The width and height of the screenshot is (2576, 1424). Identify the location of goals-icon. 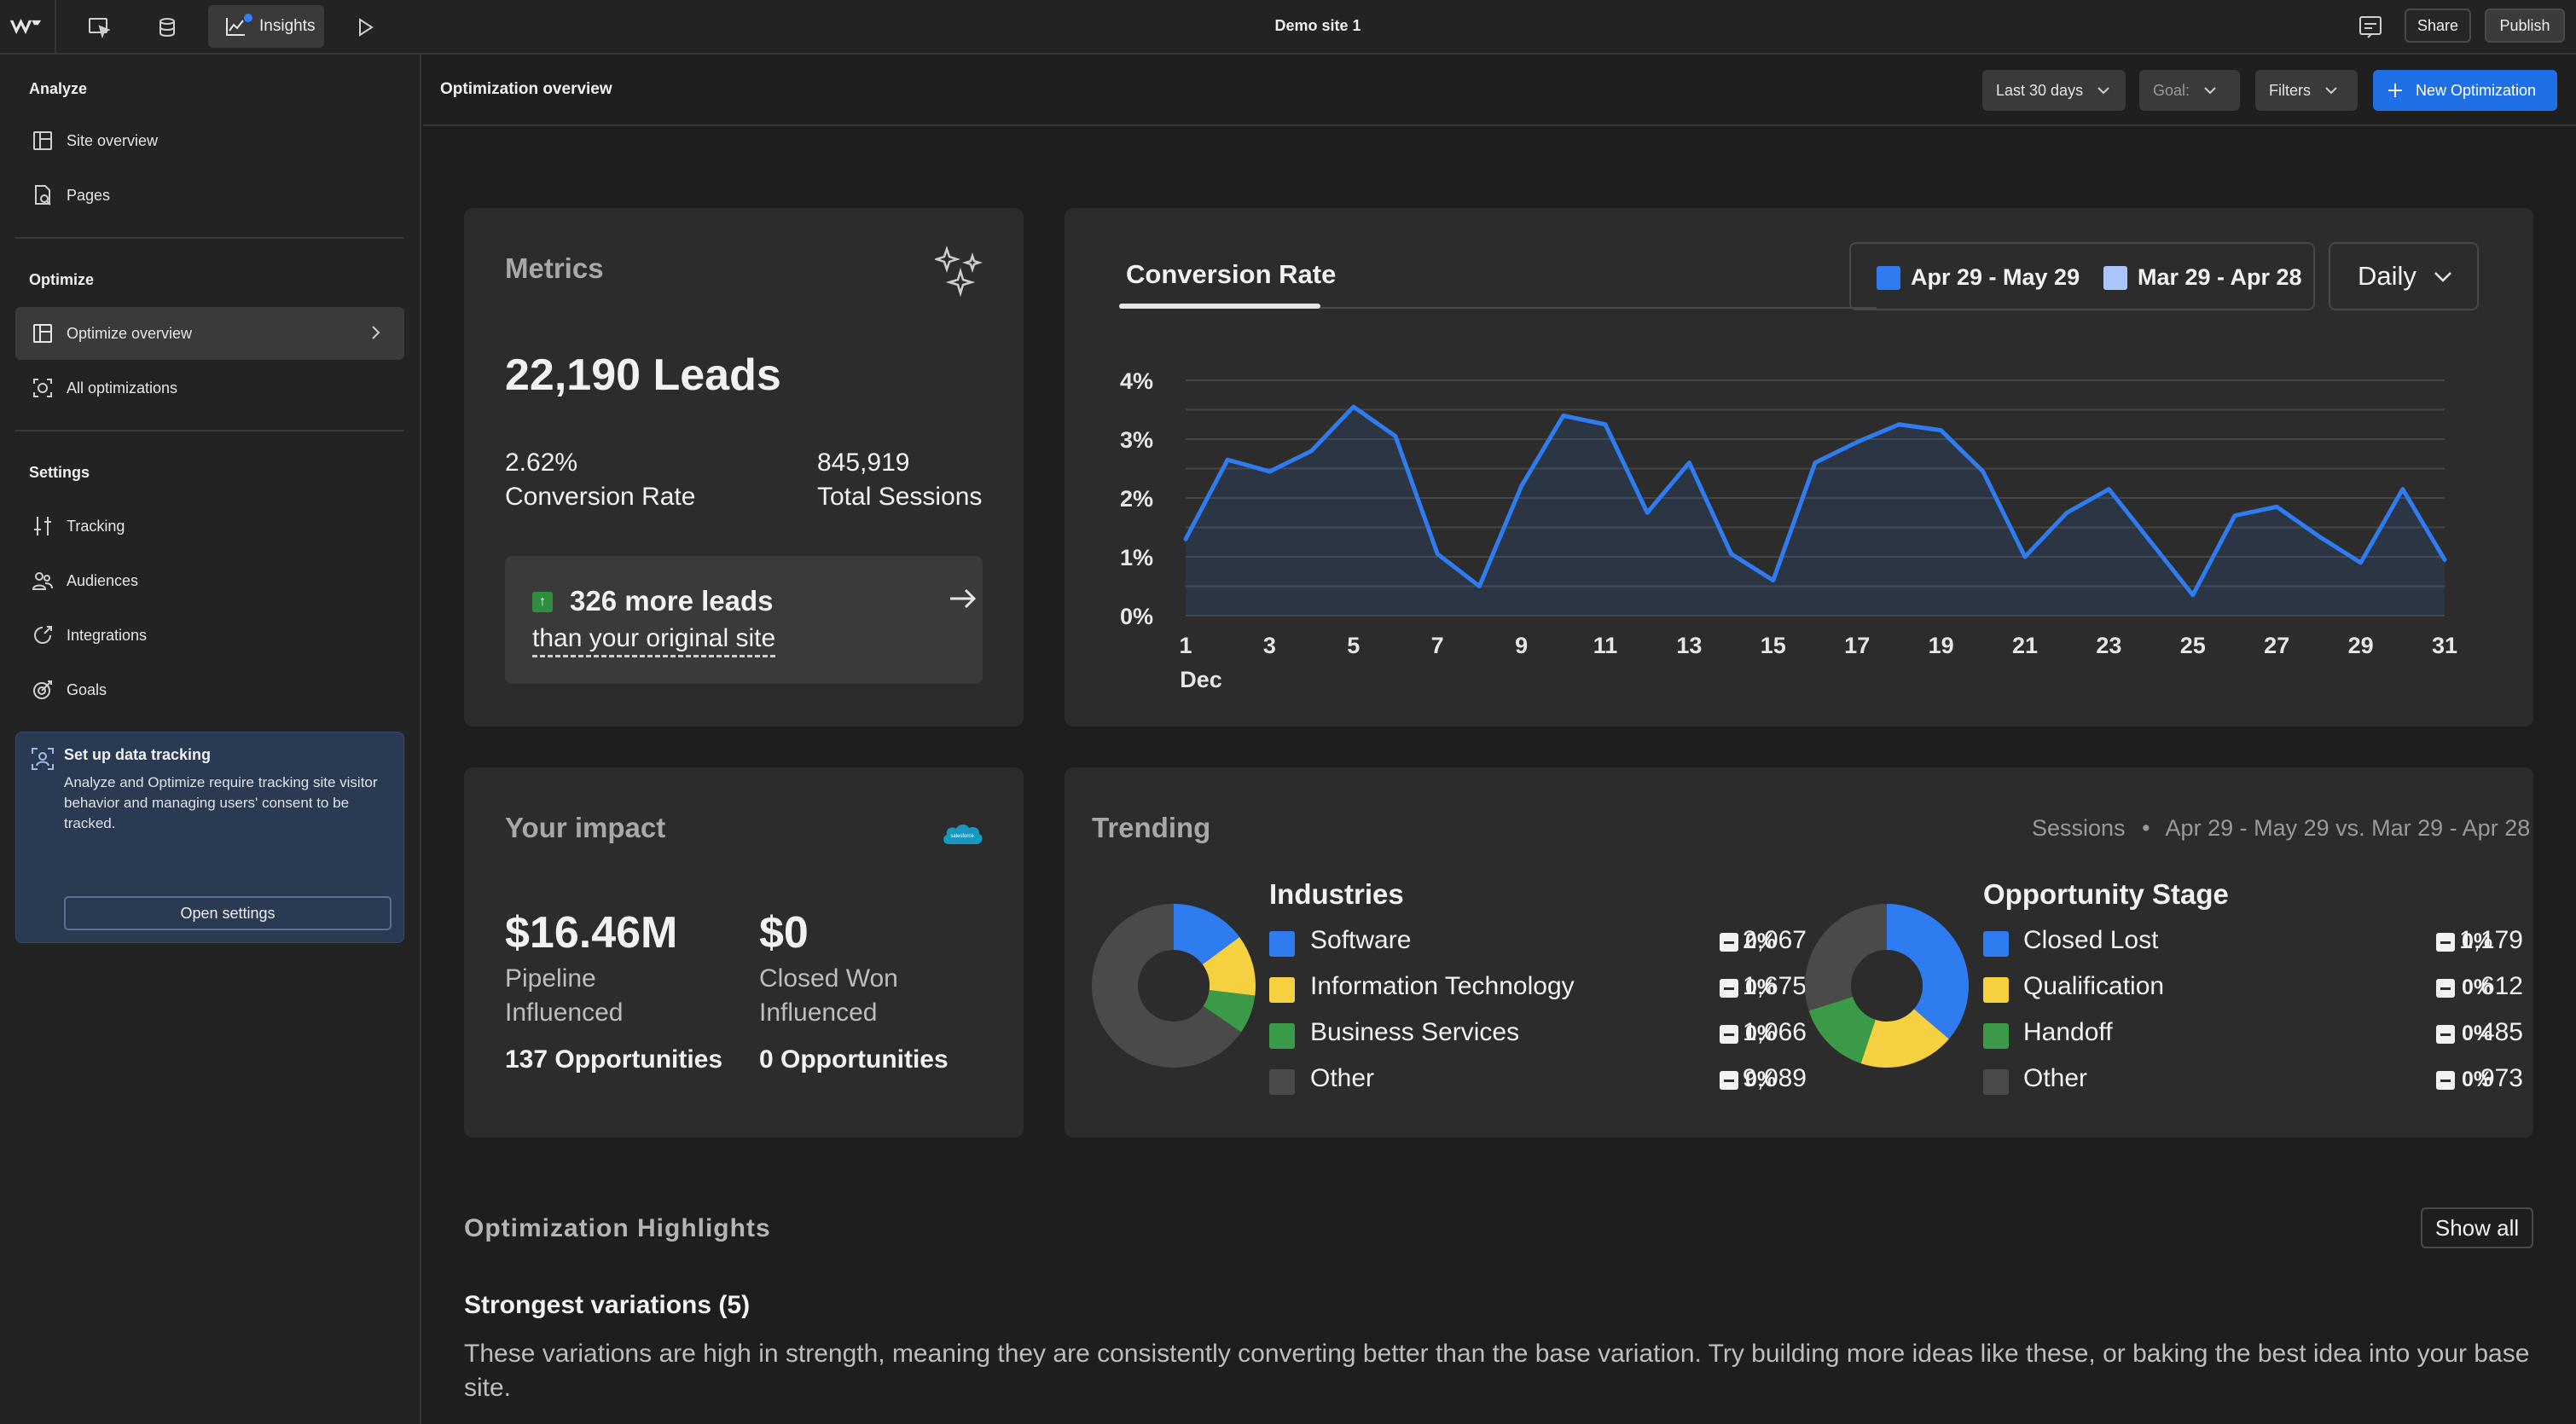
(42, 689).